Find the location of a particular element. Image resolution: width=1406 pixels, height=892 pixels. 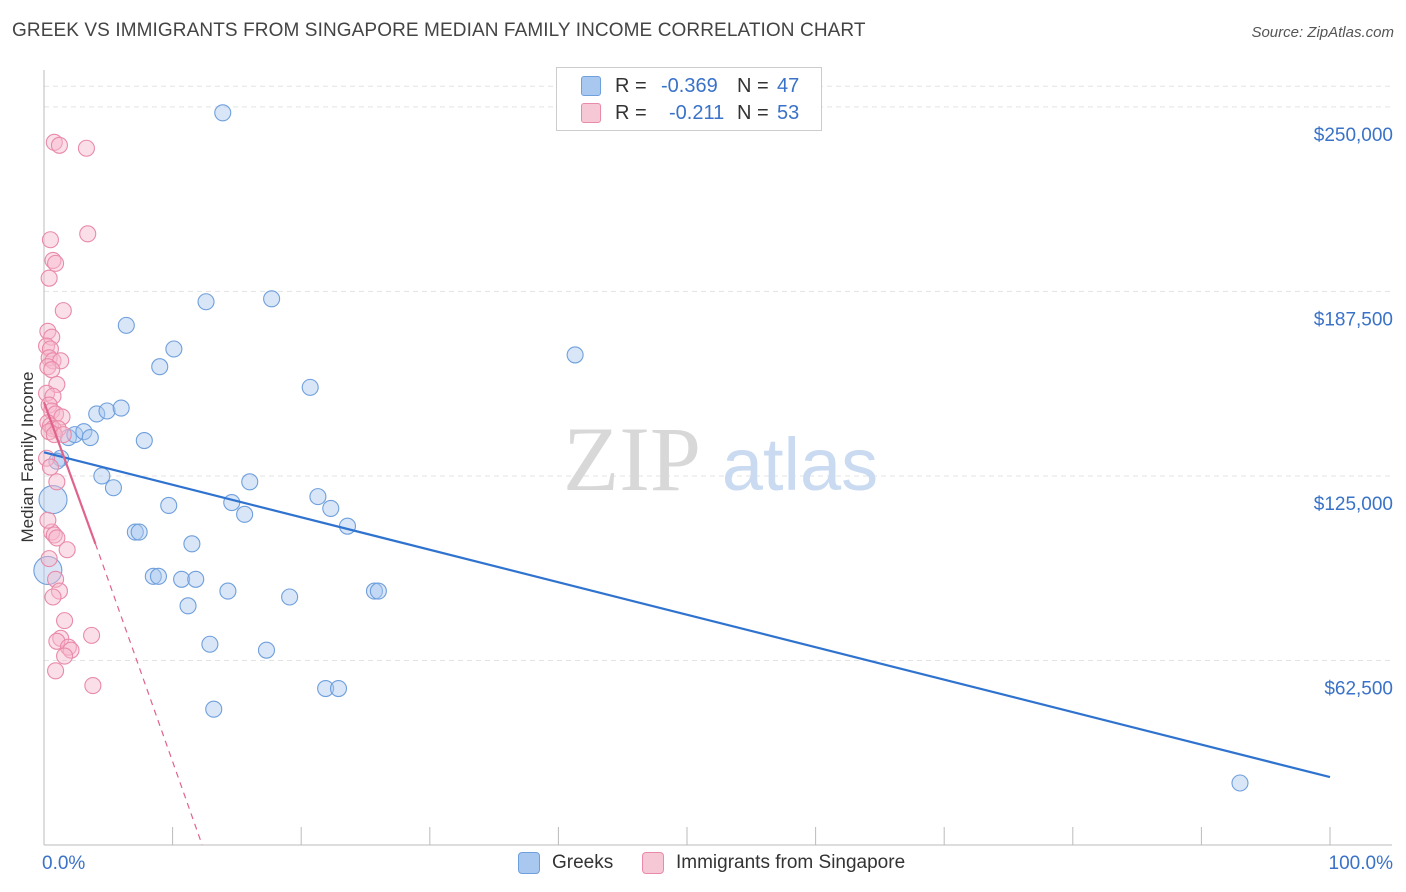

y-tick-label: $187,500 is located at coordinates (1353, 319).